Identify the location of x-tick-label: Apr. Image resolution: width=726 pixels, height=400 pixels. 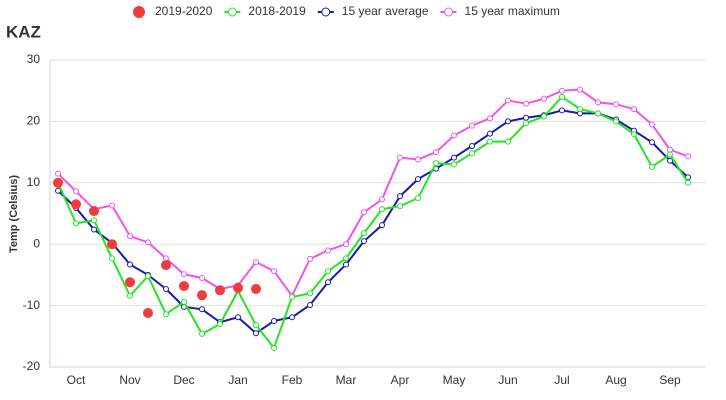
(400, 380).